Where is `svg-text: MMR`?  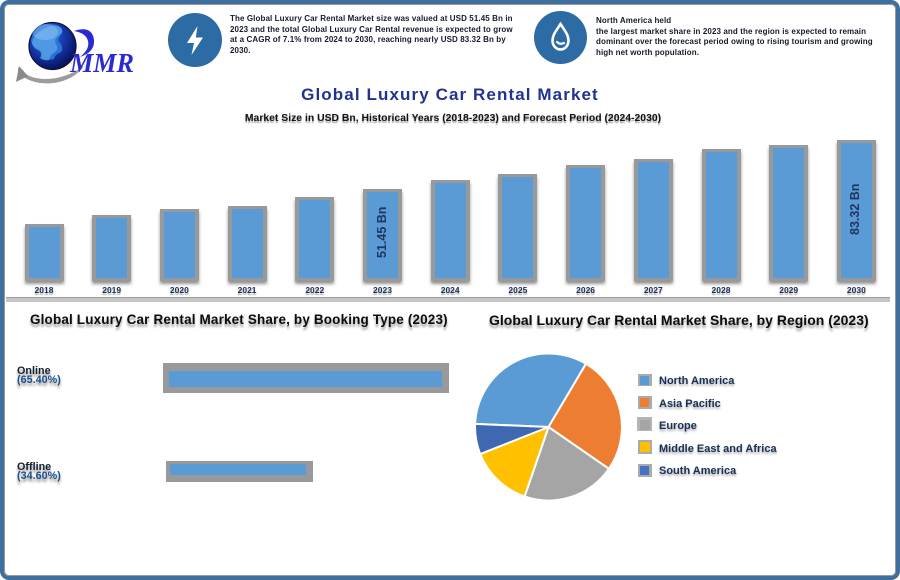 svg-text: MMR is located at coordinates (101, 63).